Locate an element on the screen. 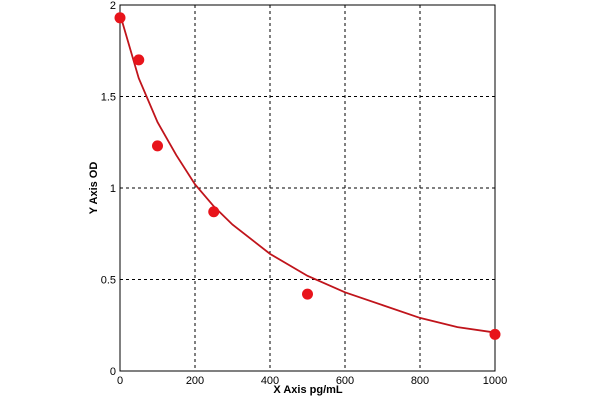 This screenshot has height=400, width=600. x-tick-label: 0 is located at coordinates (120, 381).